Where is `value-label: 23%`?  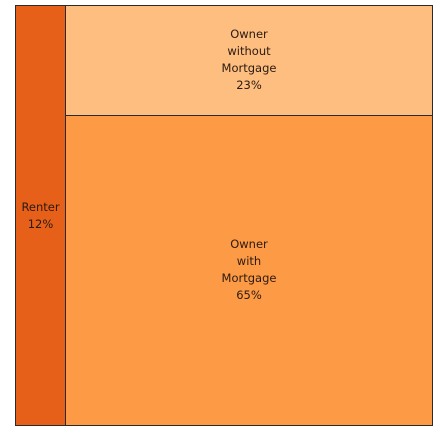 value-label: 23% is located at coordinates (249, 85).